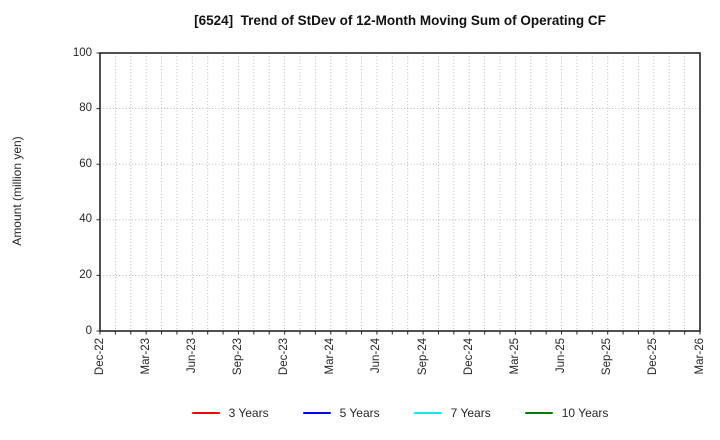  Describe the element at coordinates (470, 413) in the screenshot. I see `legend-label: 7 Years` at that location.